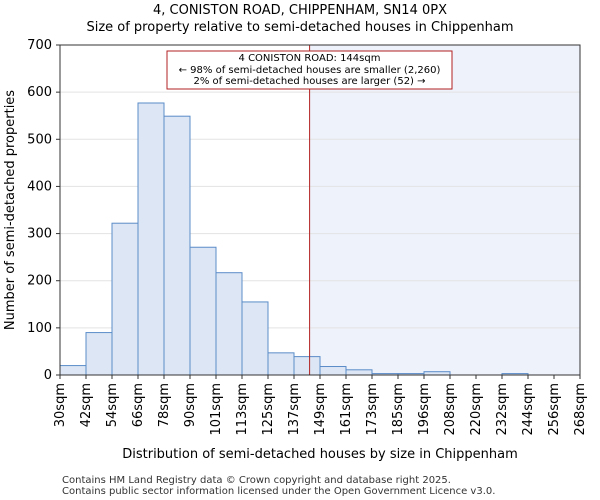  What do you see at coordinates (554, 409) in the screenshot?
I see `x-tick-label: 256sqm` at bounding box center [554, 409].